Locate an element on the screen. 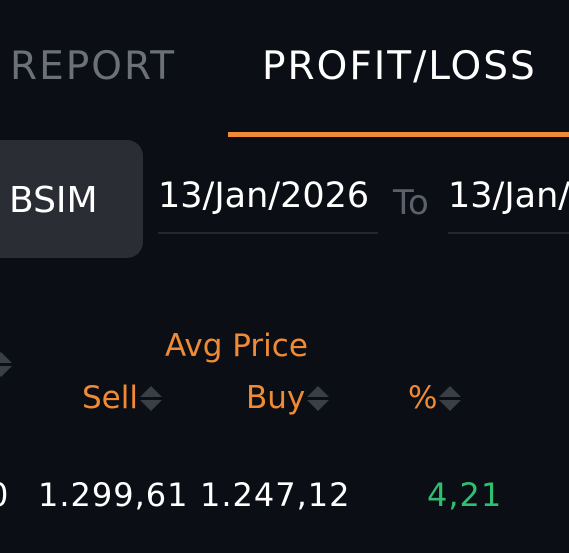 Image resolution: width=569 pixels, height=553 pixels. date-to-field: 13/Jan/2026 is located at coordinates (508, 205).